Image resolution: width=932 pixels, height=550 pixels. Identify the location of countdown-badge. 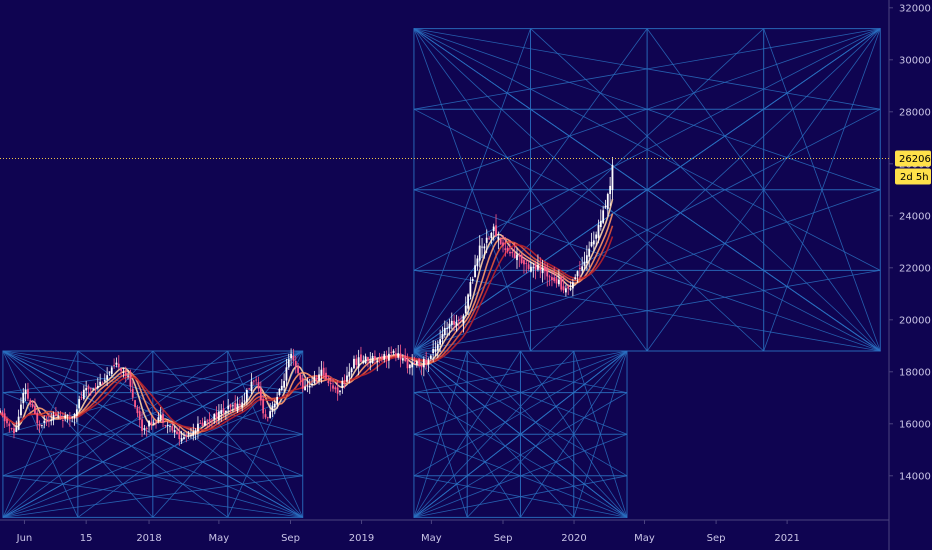
(913, 176).